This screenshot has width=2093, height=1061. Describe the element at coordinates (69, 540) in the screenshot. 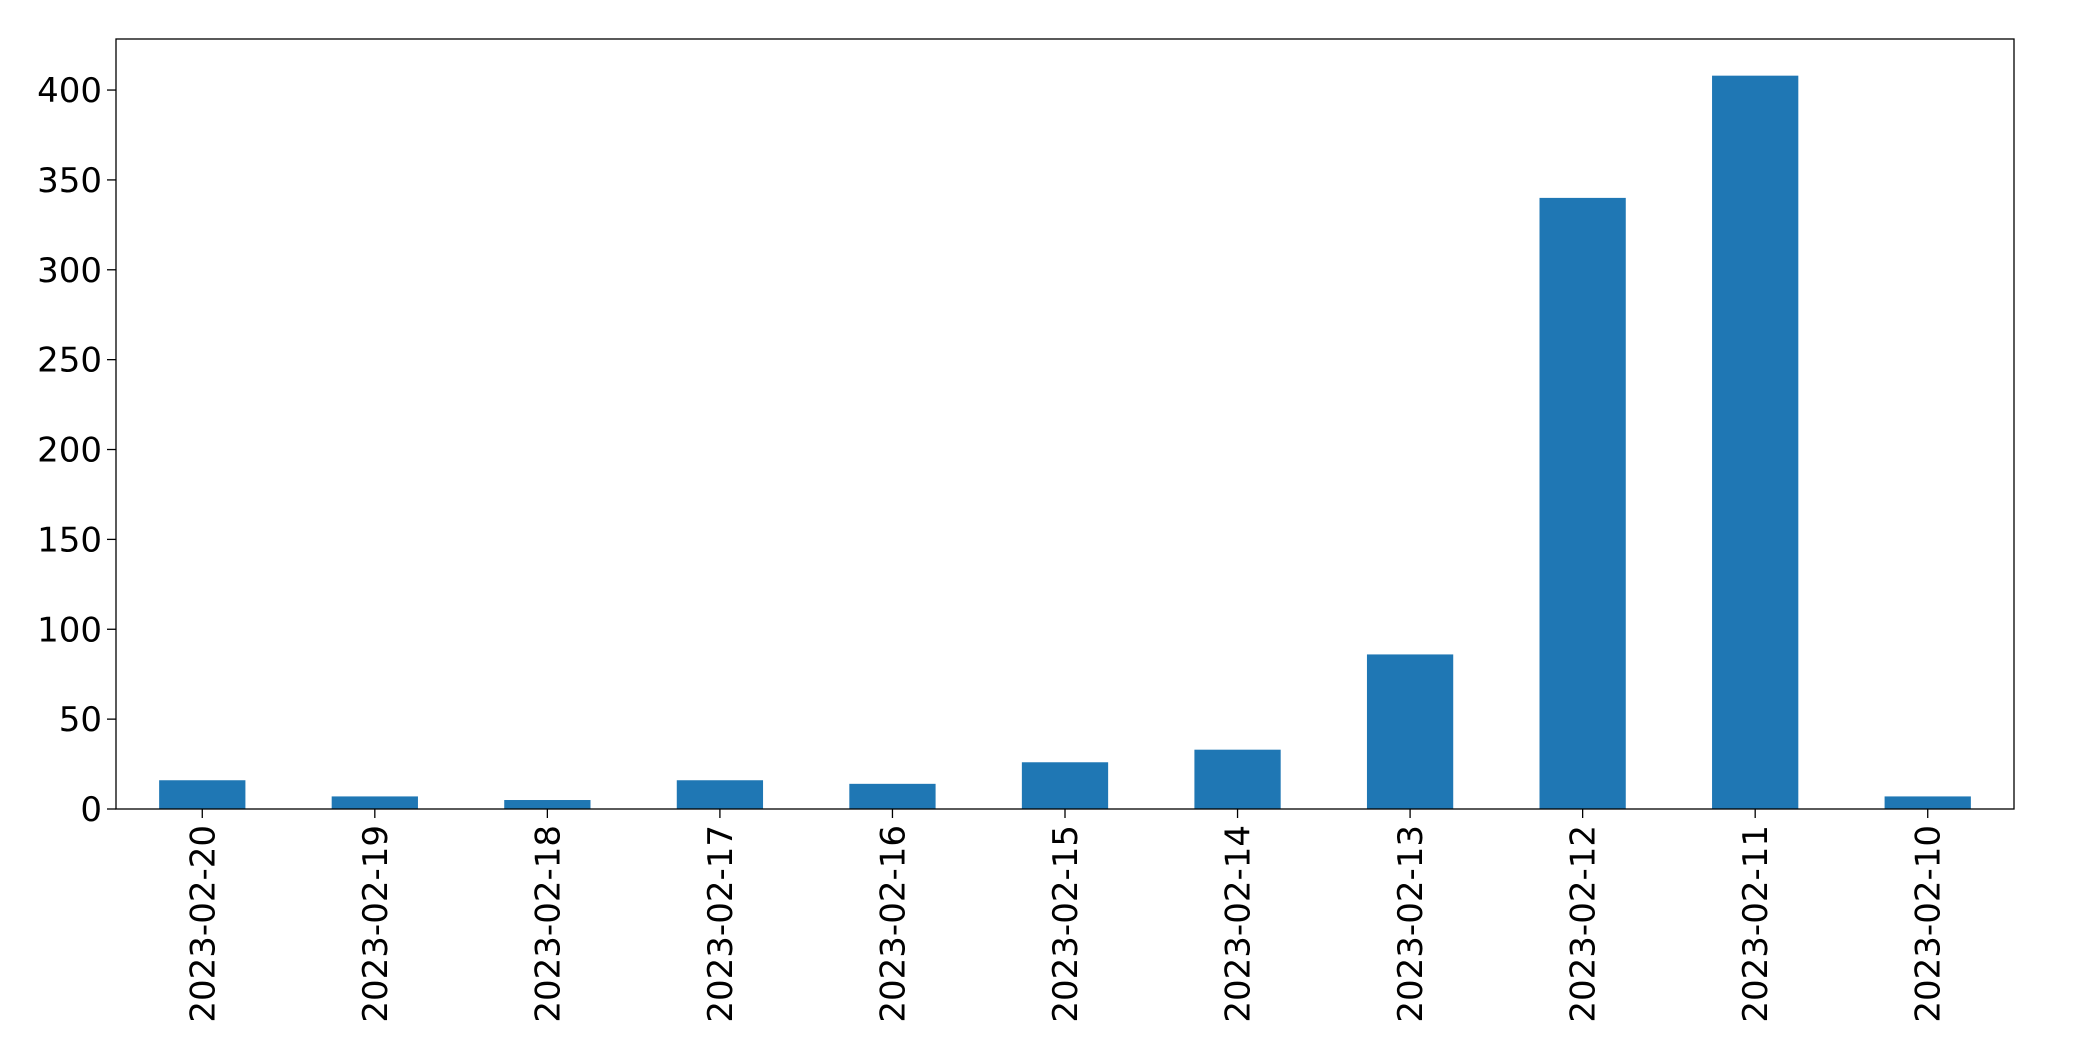

I see `y-tick-label: 150` at that location.